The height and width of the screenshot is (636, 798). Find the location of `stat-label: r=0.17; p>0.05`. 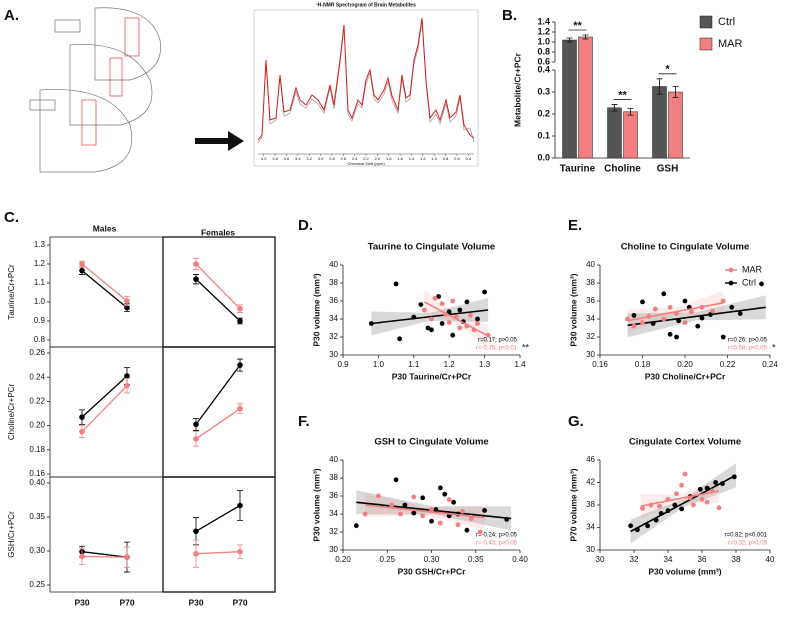

stat-label: r=0.17; p>0.05 is located at coordinates (498, 341).